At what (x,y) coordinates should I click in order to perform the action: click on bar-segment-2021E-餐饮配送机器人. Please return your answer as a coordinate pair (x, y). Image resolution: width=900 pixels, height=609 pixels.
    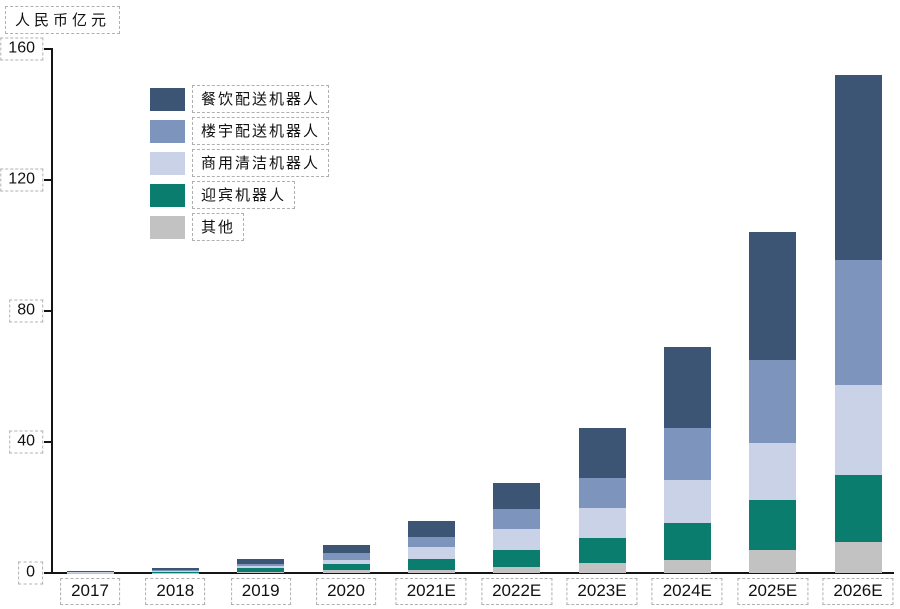
    Looking at the image, I should click on (431, 529).